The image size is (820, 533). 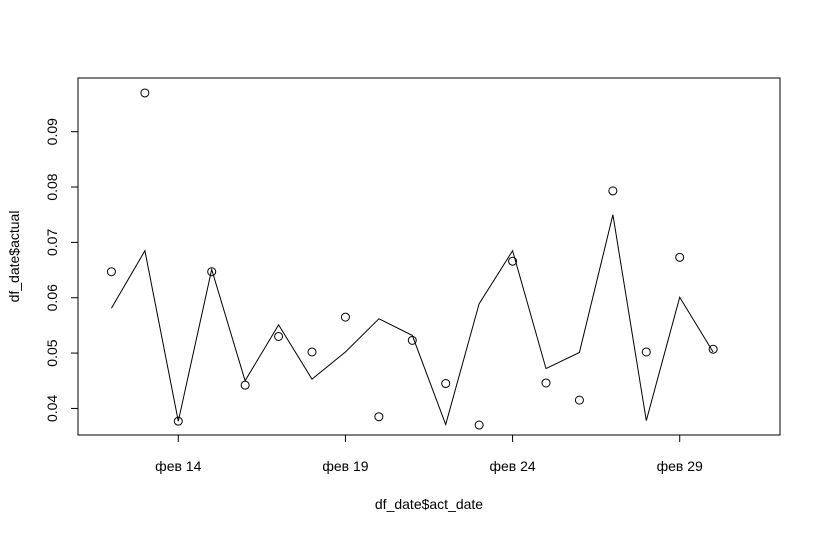 I want to click on y-axis: 0.04 0.05 0.06 0.07 0.08 0.09, so click(x=61, y=270).